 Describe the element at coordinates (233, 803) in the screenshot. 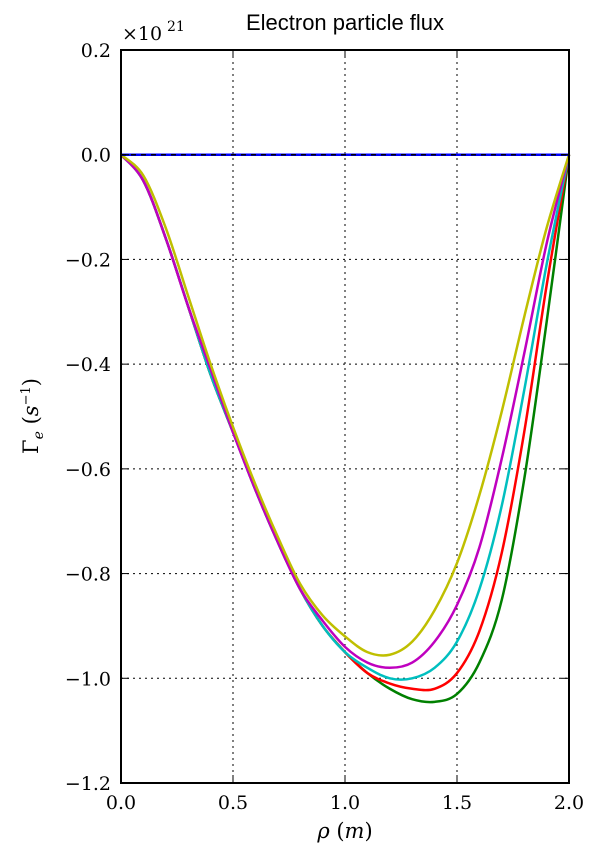

I see `x-tick-label: 0.5` at that location.